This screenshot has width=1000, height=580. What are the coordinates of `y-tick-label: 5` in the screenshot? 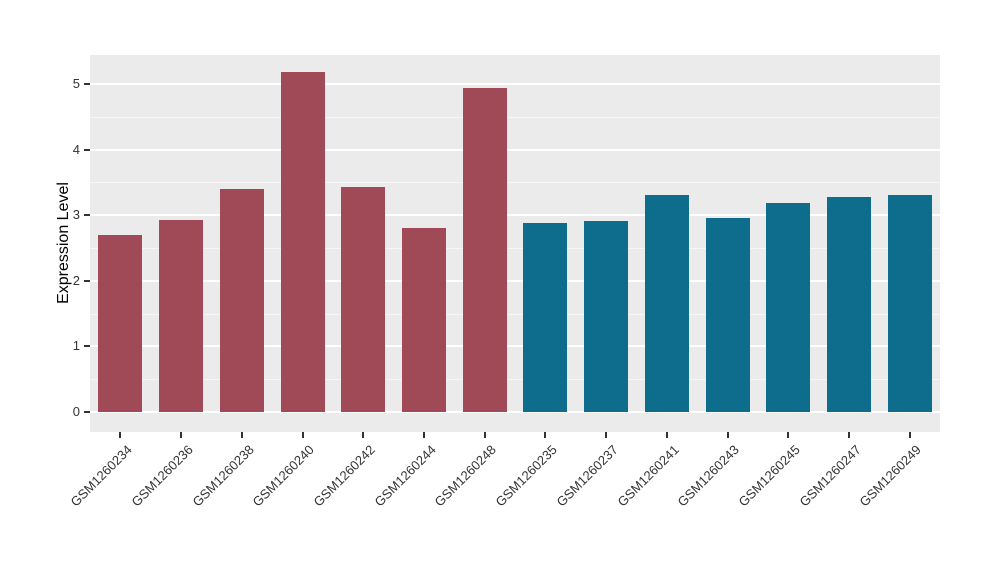 It's located at (76, 83).